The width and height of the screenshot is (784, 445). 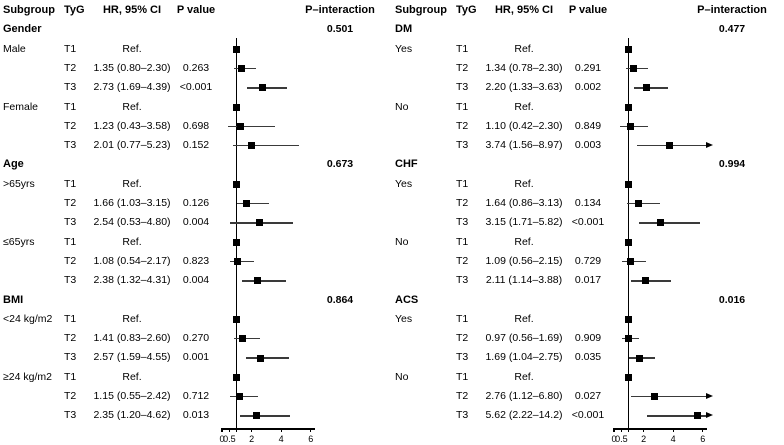 What do you see at coordinates (132, 260) in the screenshot?
I see `hr-ci-text: 1.08 (0.54–2.17)` at bounding box center [132, 260].